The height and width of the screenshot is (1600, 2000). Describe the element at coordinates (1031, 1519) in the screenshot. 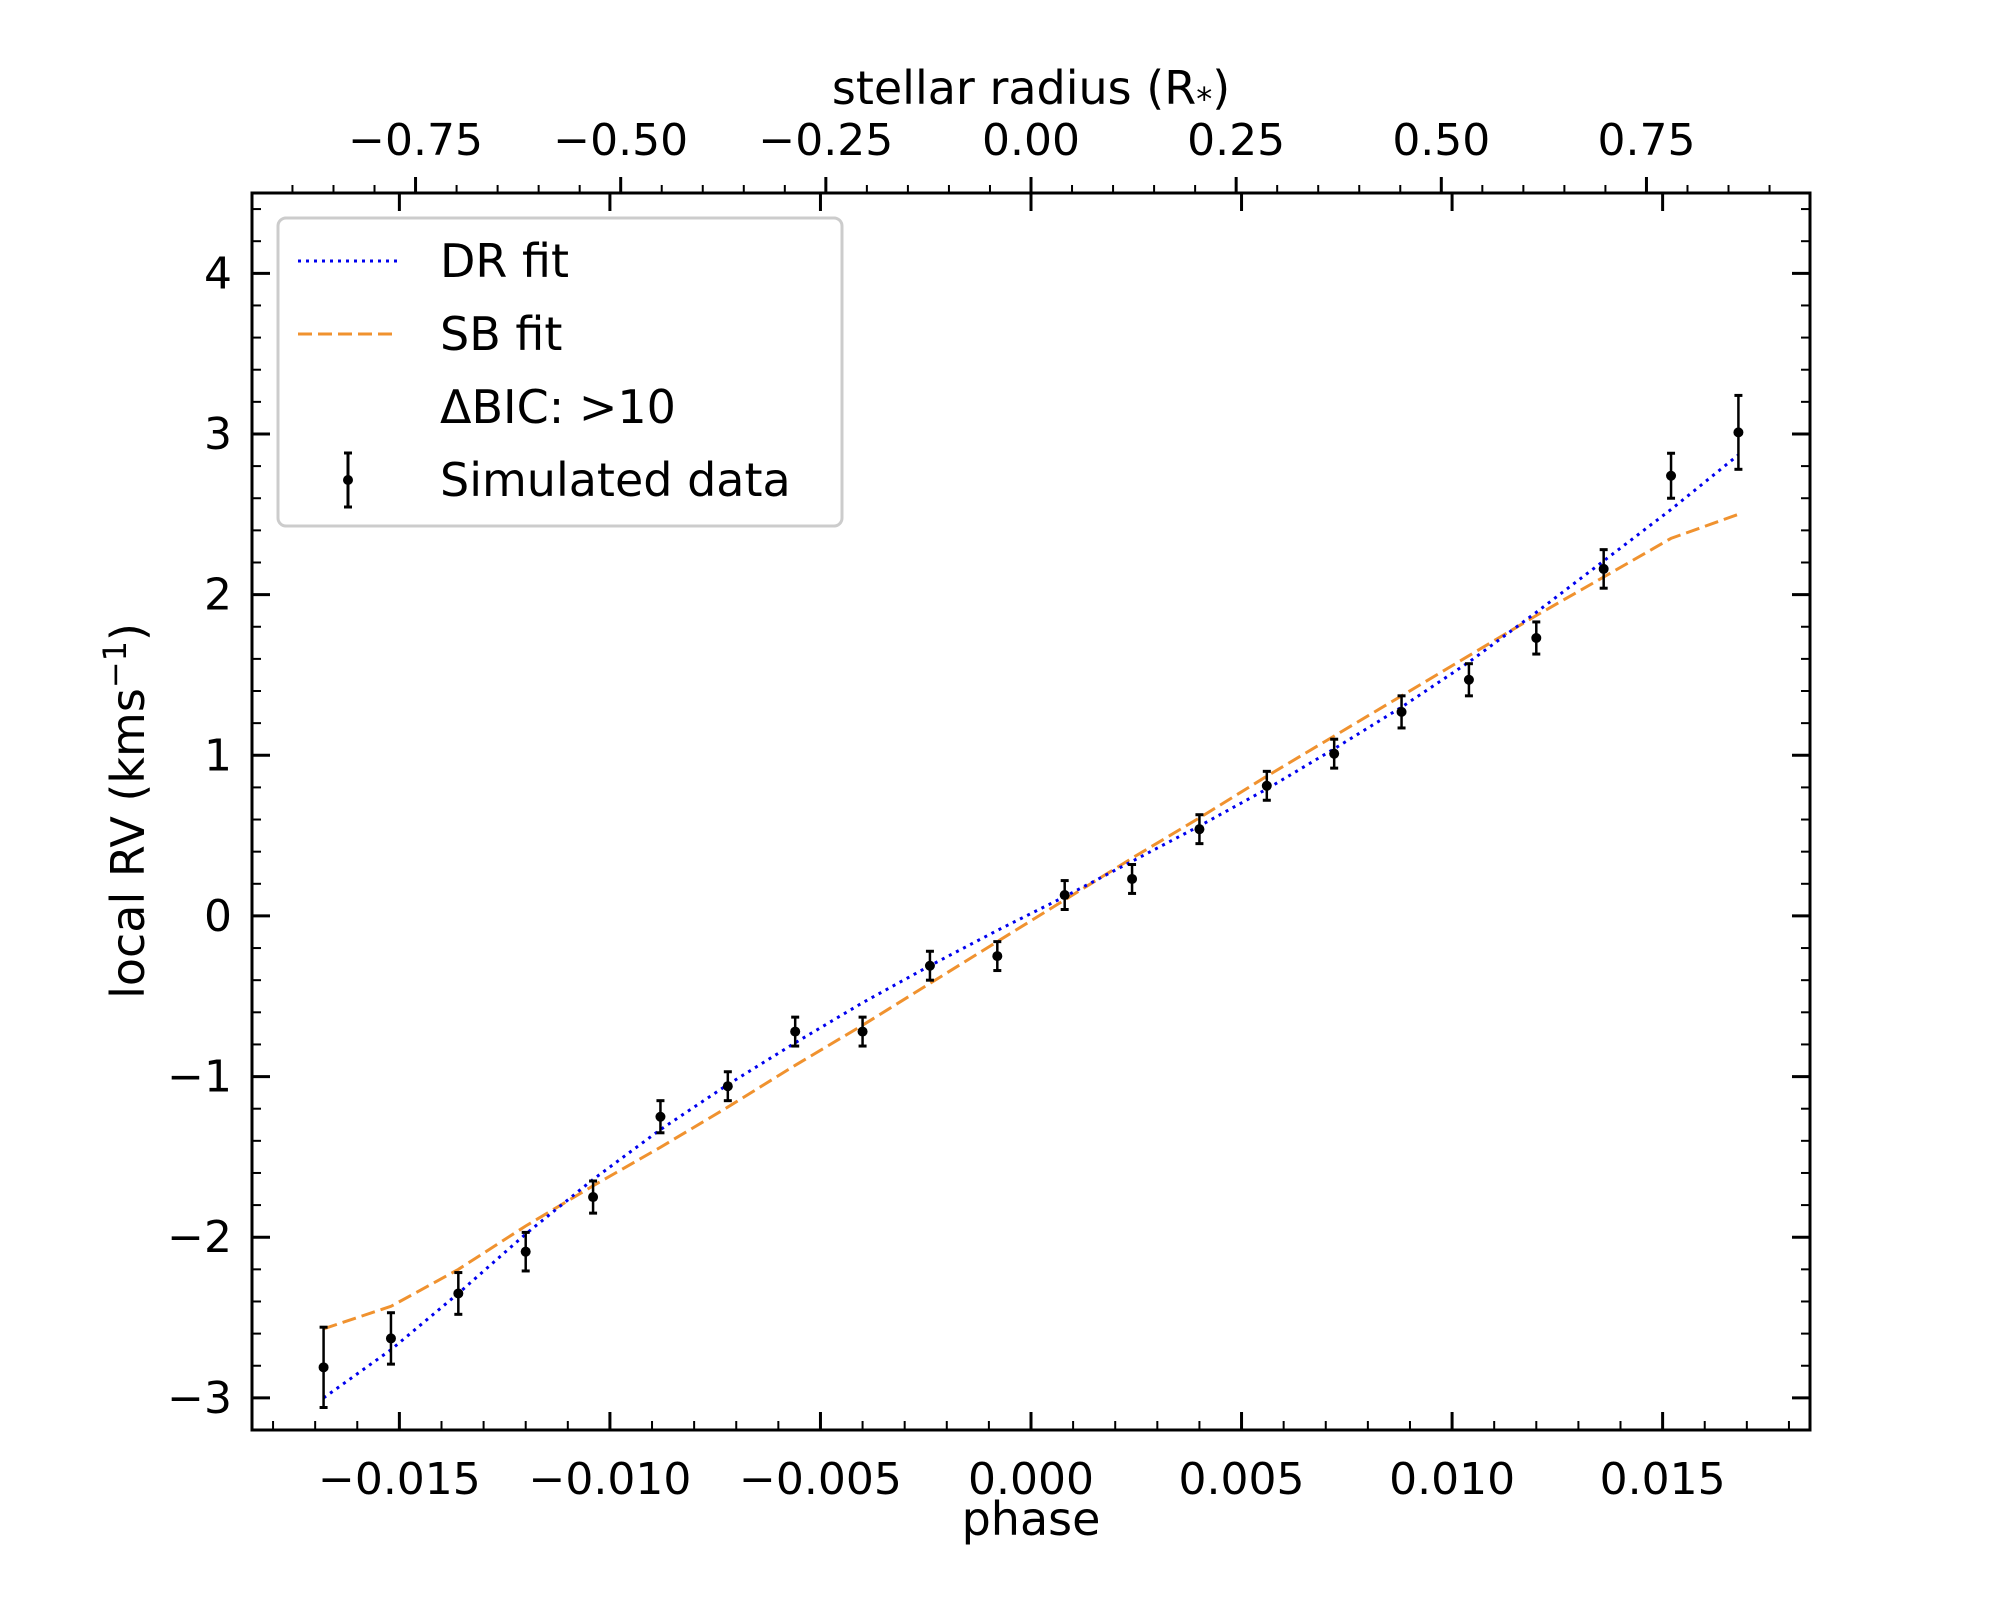

I see `x-axis-title: phase` at that location.